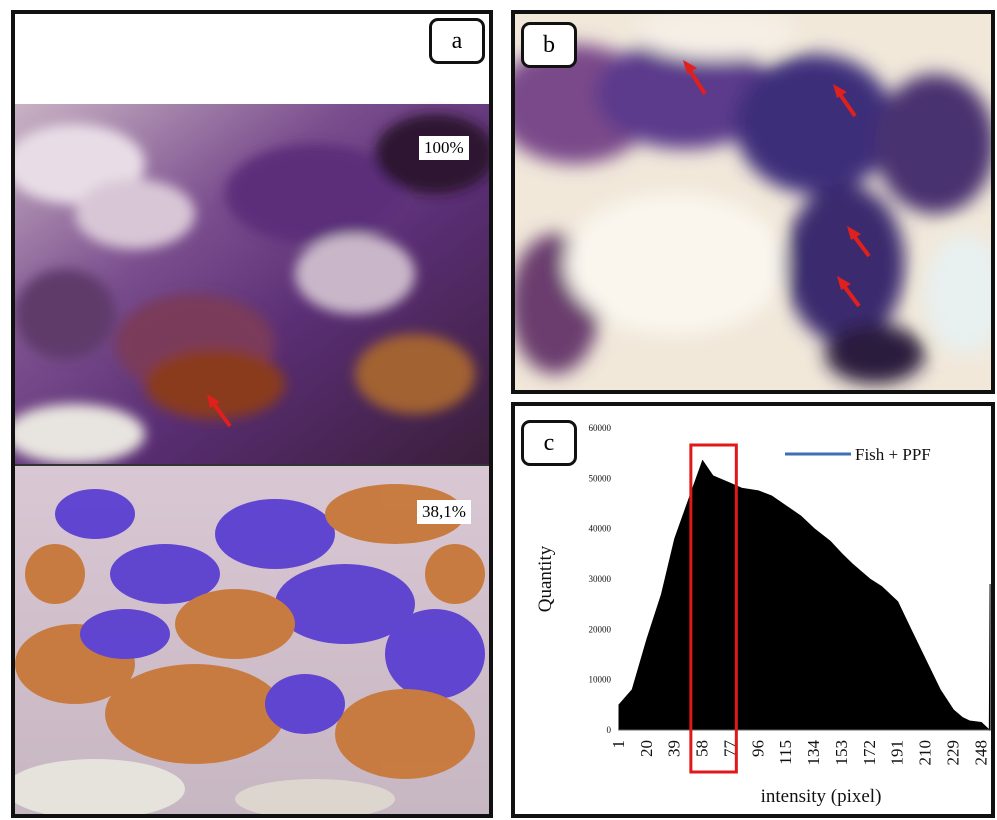  What do you see at coordinates (609, 730) in the screenshot?
I see `y-tick-label: 0` at bounding box center [609, 730].